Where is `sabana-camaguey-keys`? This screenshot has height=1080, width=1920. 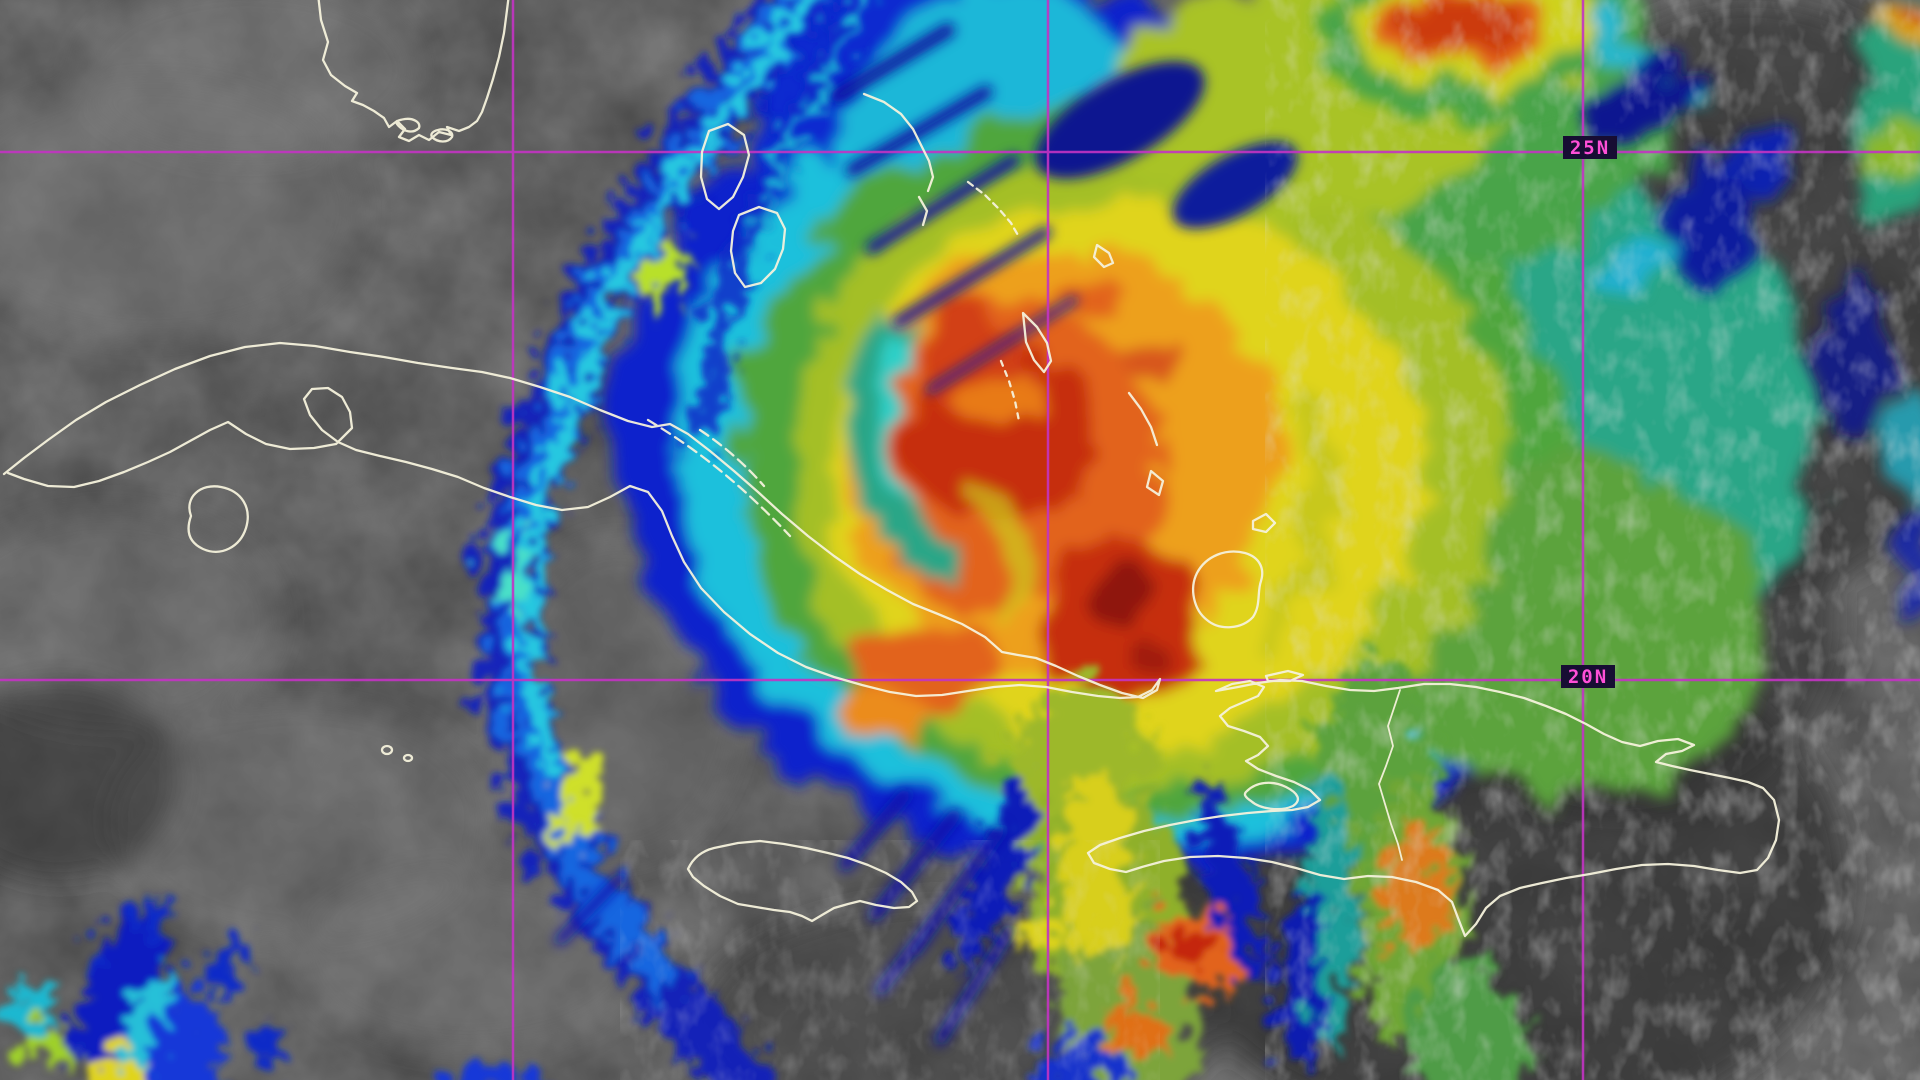 sabana-camaguey-keys is located at coordinates (719, 478).